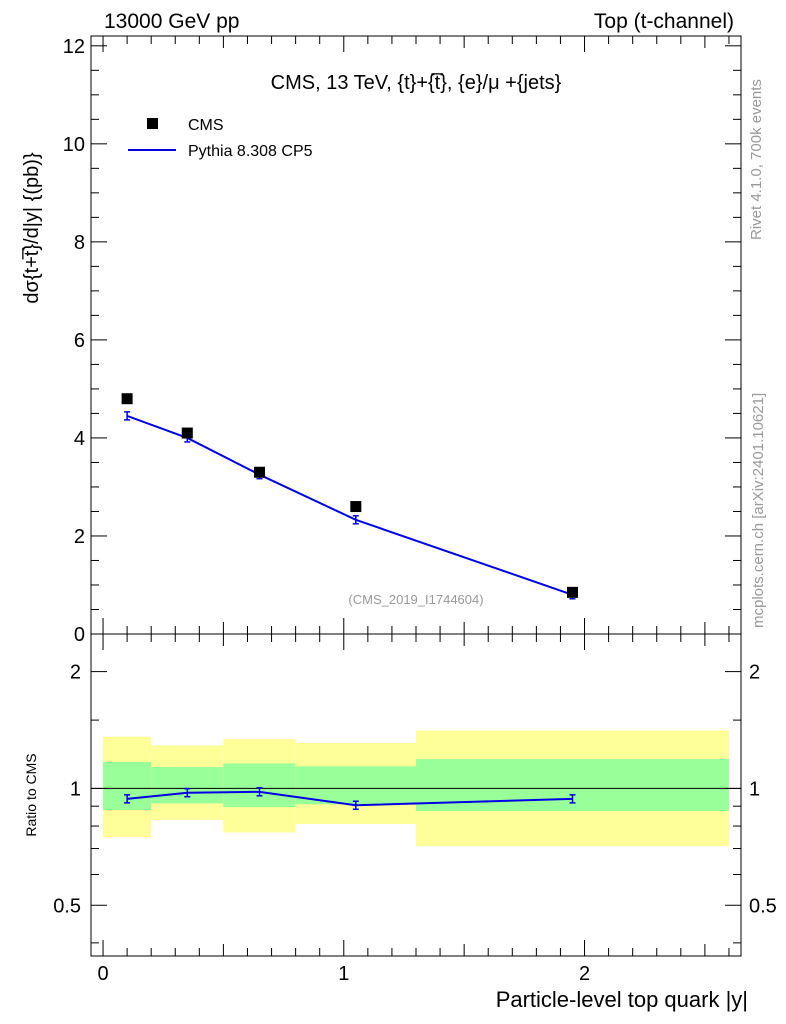 This screenshot has height=1024, width=786. Describe the element at coordinates (75, 673) in the screenshot. I see `ratio-y-tick-label: 2` at that location.